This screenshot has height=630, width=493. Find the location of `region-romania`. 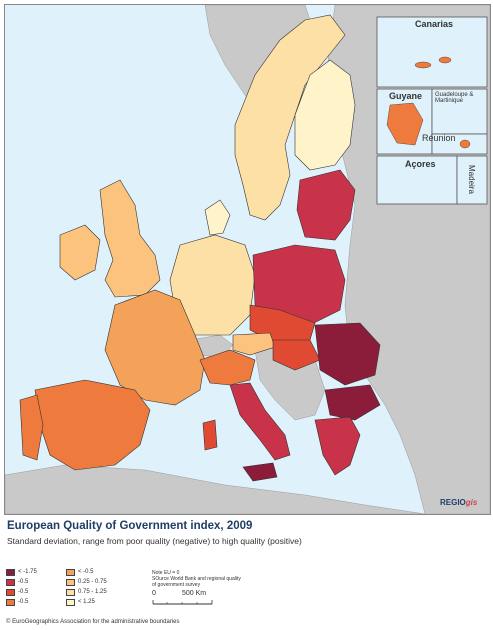

region-romania is located at coordinates (347, 354).